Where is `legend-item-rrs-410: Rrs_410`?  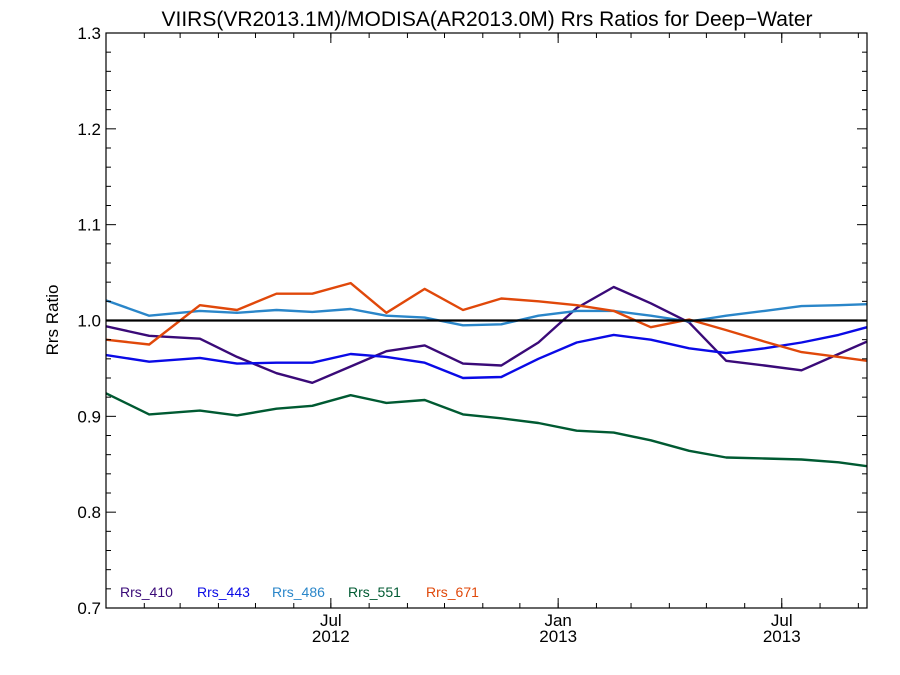 legend-item-rrs-410: Rrs_410 is located at coordinates (146, 592).